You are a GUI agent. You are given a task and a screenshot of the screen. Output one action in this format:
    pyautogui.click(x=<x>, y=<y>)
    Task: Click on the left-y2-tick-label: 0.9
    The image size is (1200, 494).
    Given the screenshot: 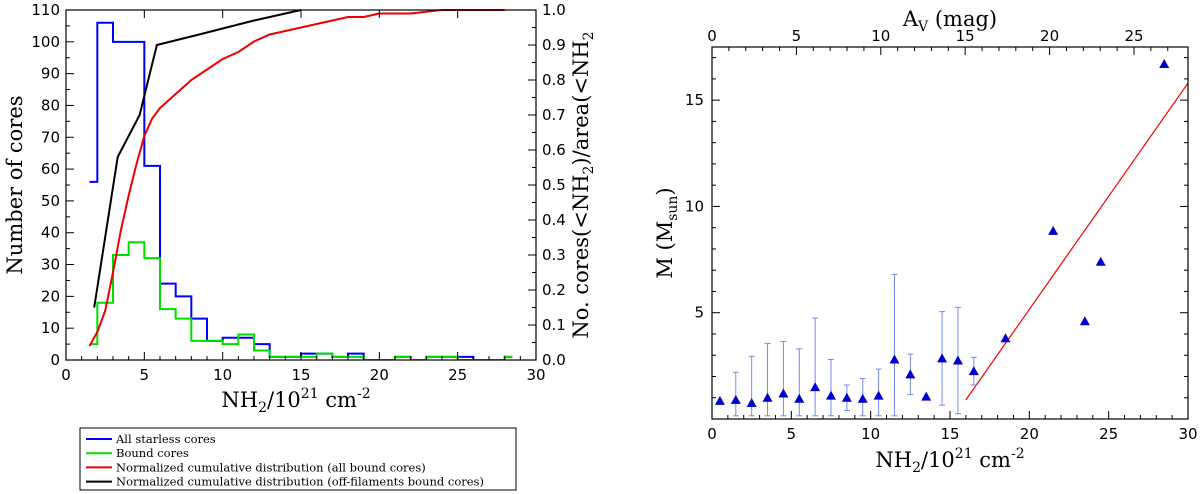 What is the action you would take?
    pyautogui.click(x=554, y=45)
    